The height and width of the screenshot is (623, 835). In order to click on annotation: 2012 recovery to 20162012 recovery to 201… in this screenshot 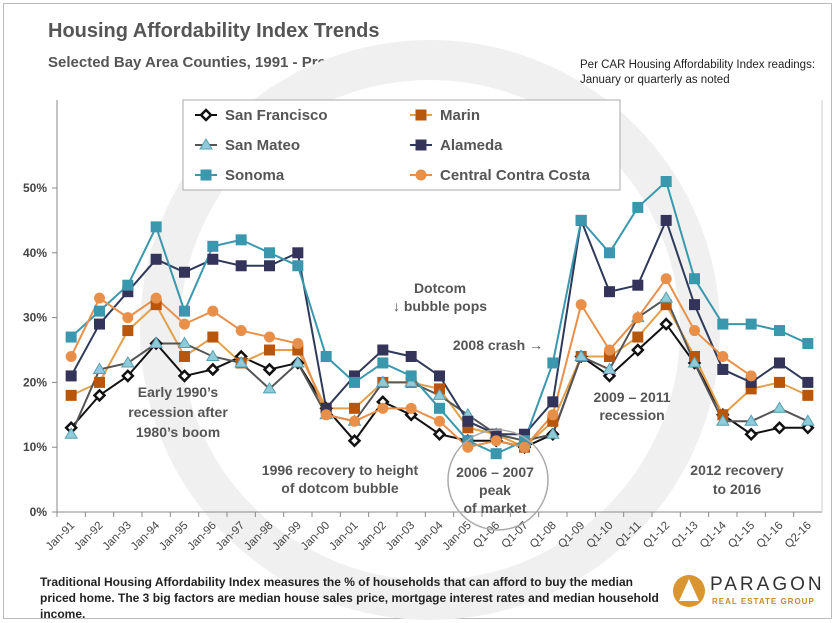, I will do `click(737, 479)`.